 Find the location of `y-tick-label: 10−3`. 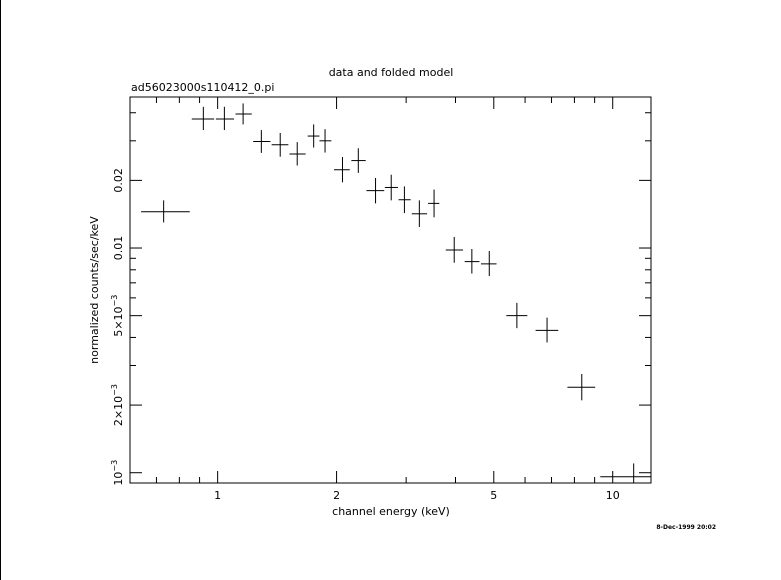

y-tick-label: 10−3 is located at coordinates (117, 473).